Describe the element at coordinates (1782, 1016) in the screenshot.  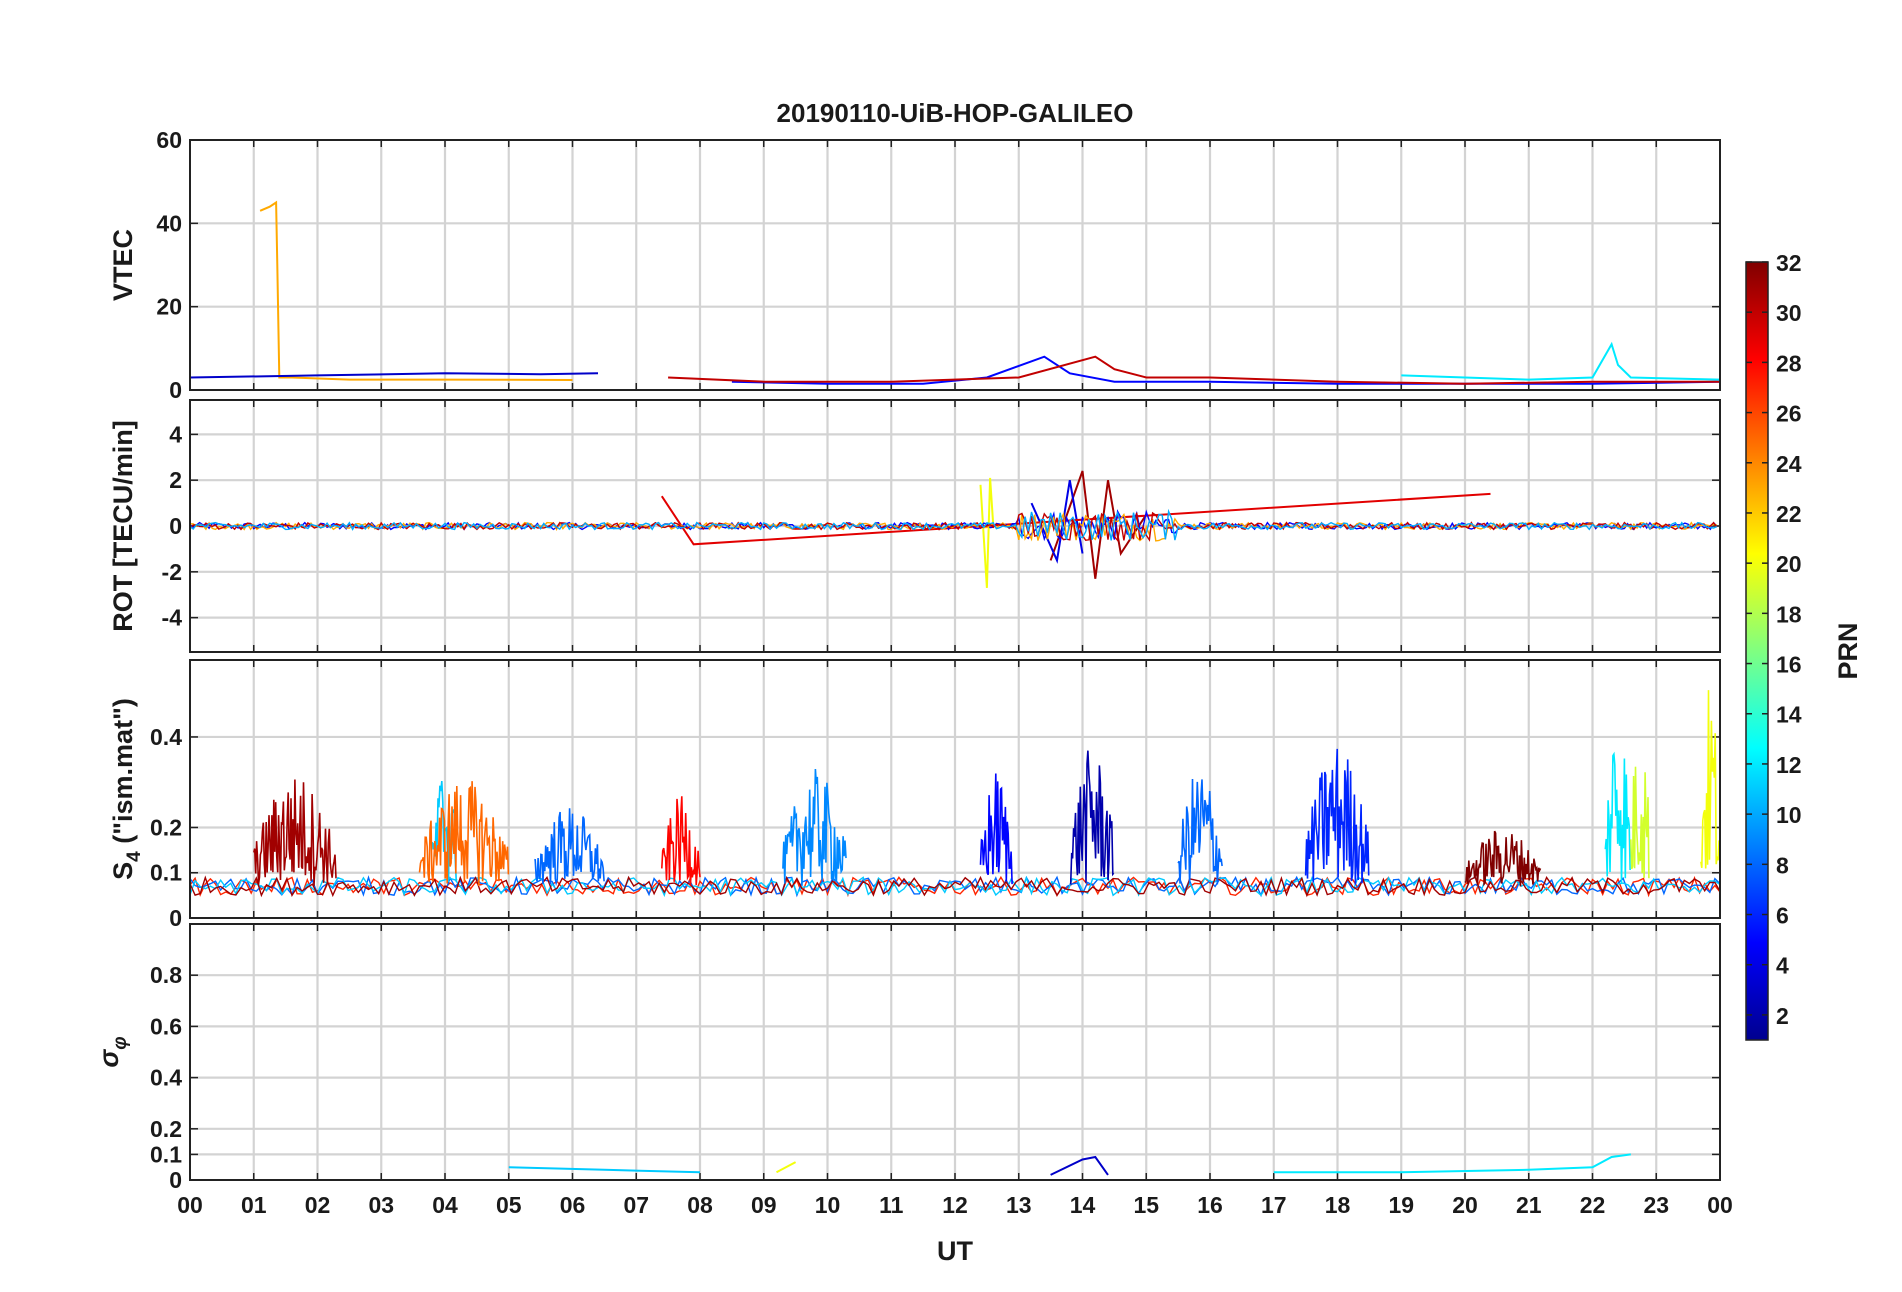
I see `colorbar-tick-label: 2` at that location.